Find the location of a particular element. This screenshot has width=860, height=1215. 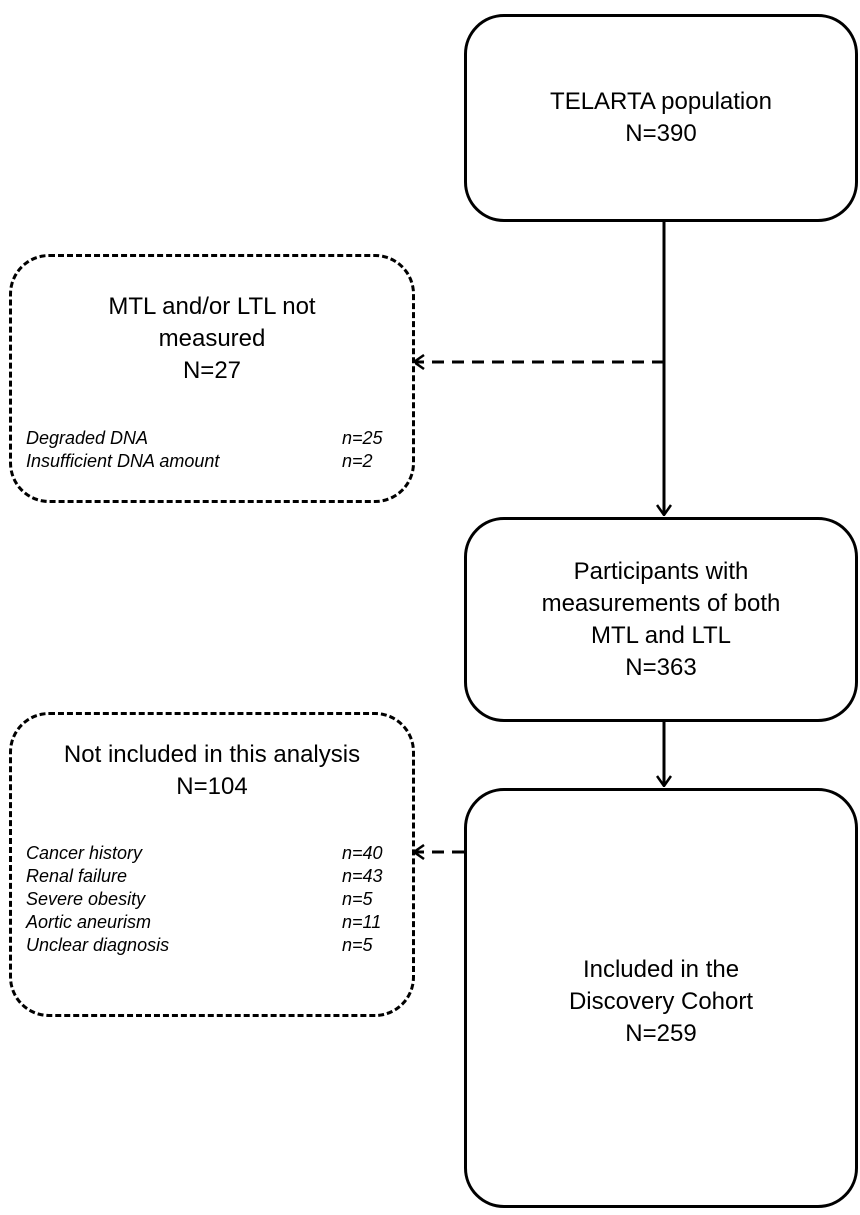

exclusion2-title-line-1: Not included in this analysis is located at coordinates (212, 754).